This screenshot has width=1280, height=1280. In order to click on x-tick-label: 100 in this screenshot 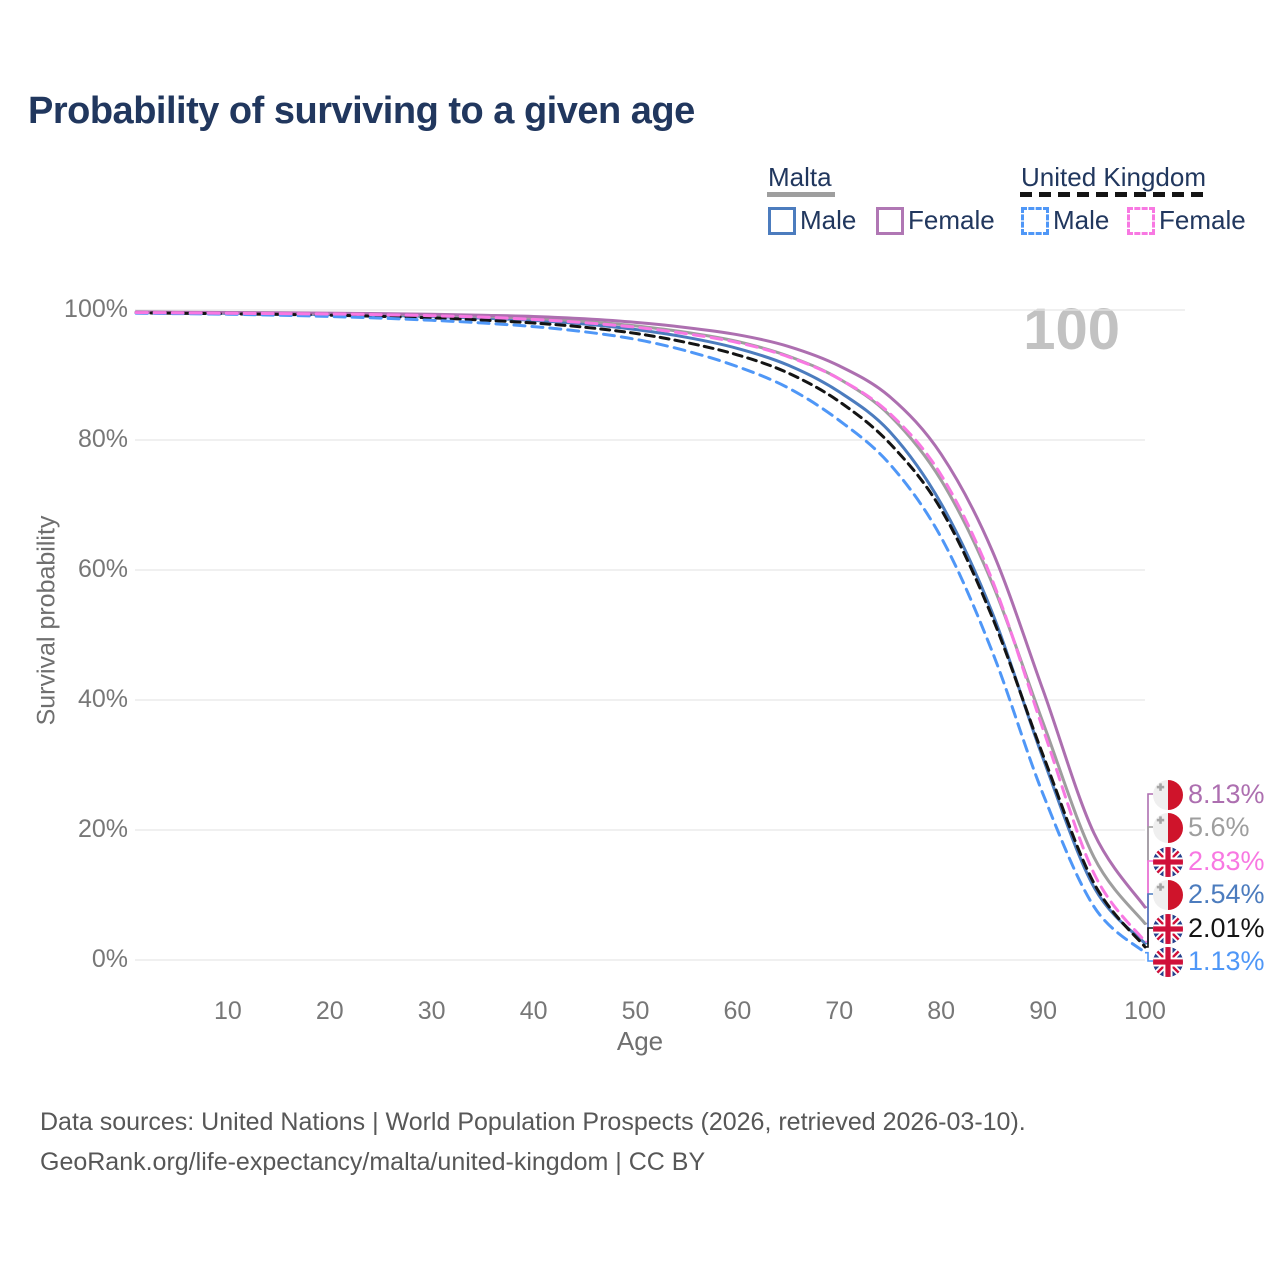, I will do `click(1145, 1011)`.